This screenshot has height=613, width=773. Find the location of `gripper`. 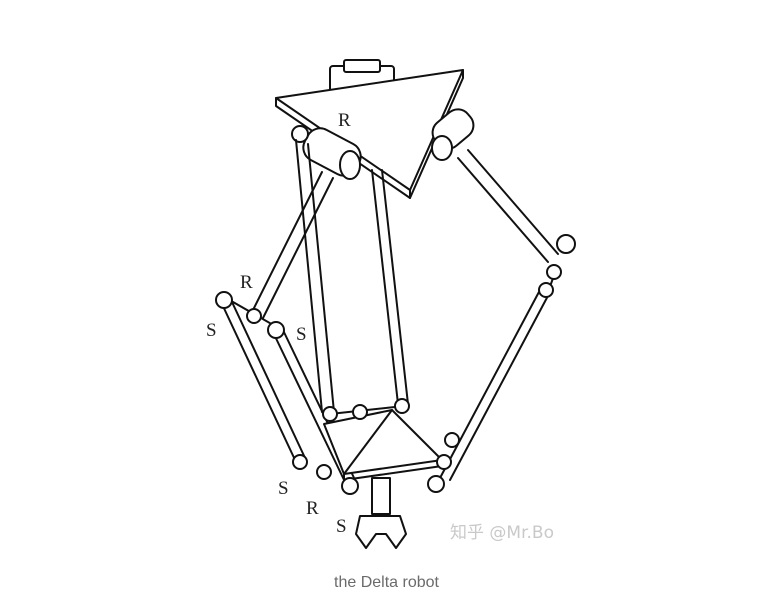

gripper is located at coordinates (381, 513).